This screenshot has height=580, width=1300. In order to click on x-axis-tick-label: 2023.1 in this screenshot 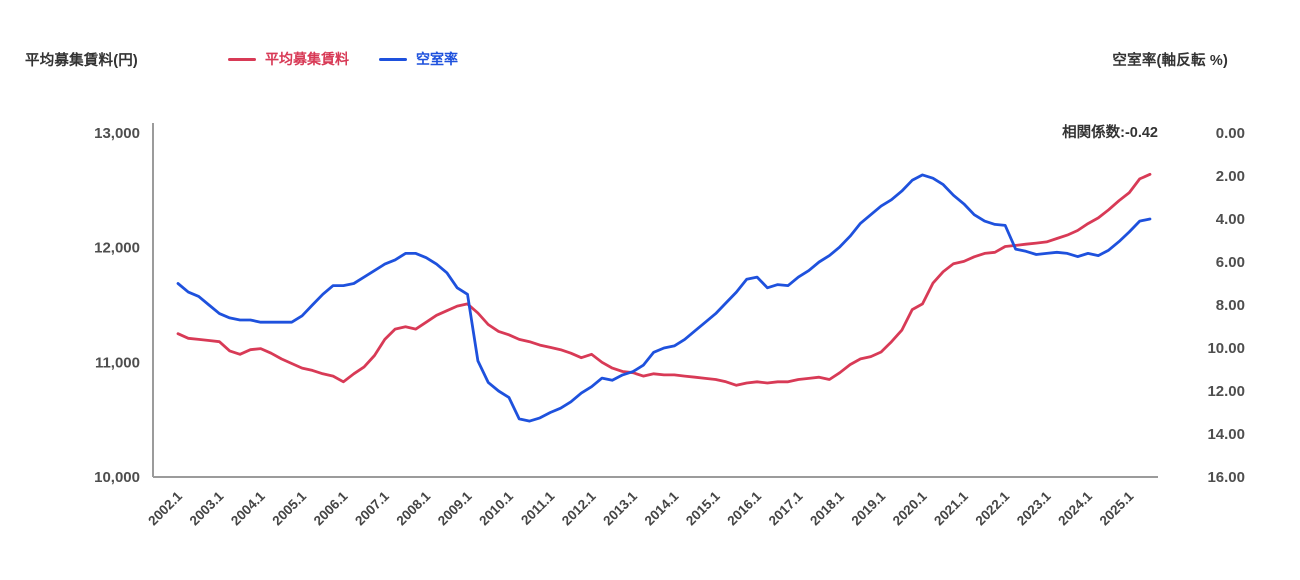, I will do `click(1034, 508)`.